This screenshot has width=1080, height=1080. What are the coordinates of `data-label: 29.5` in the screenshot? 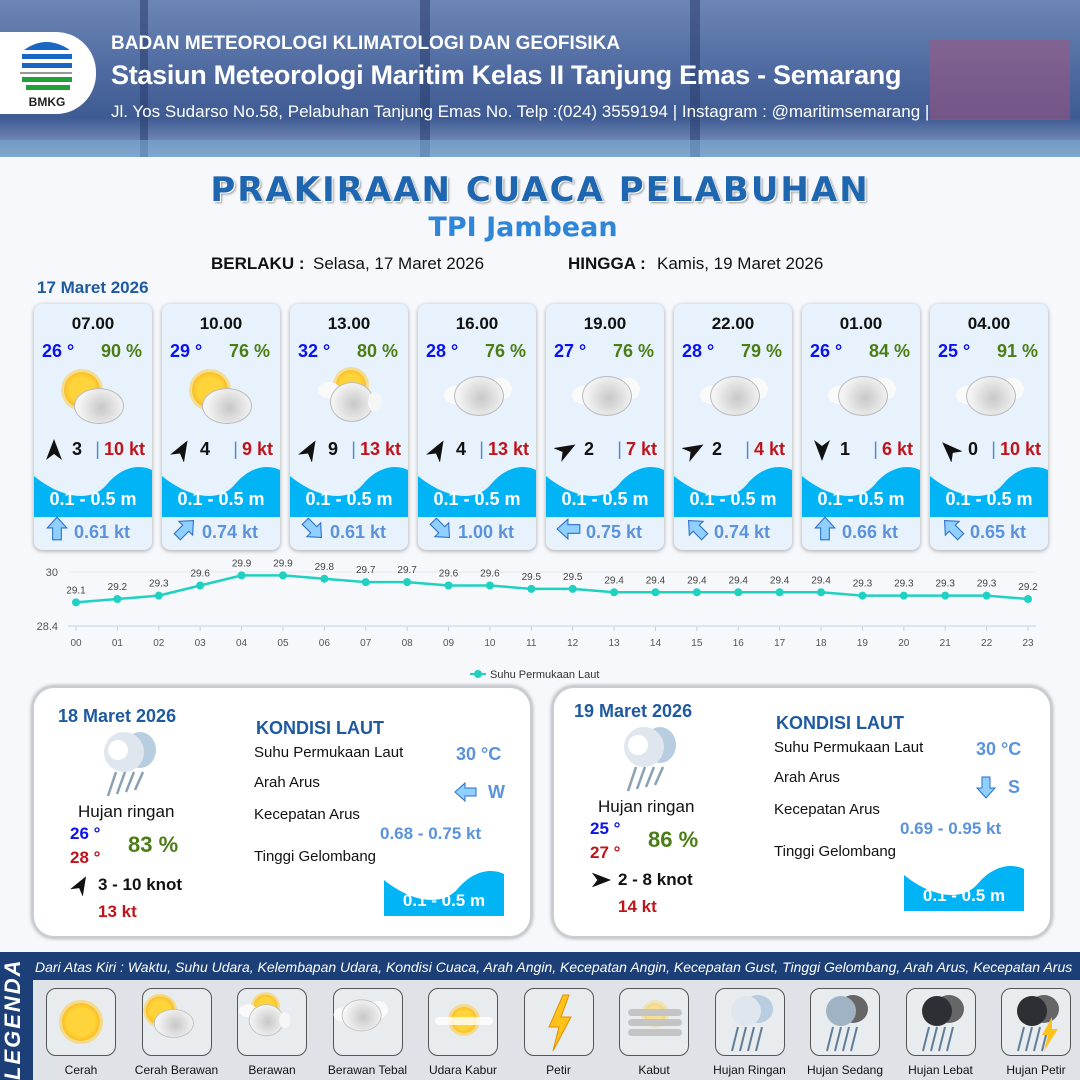 It's located at (573, 577).